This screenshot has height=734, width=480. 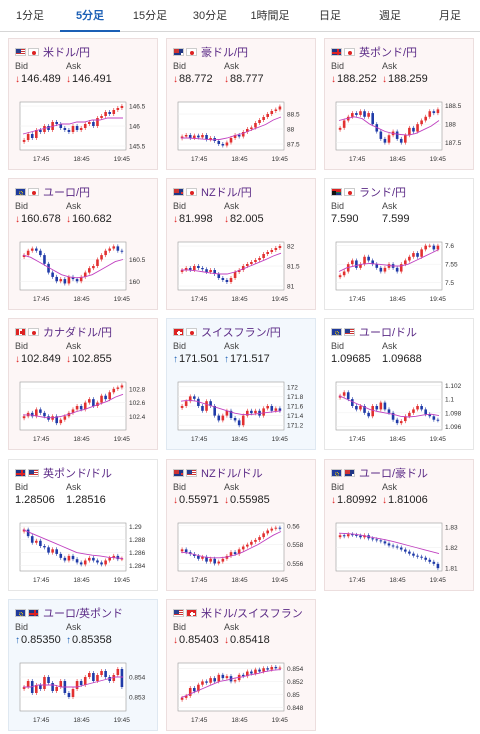 I want to click on pair-header: ユーロ/豪ドル, so click(x=379, y=473).